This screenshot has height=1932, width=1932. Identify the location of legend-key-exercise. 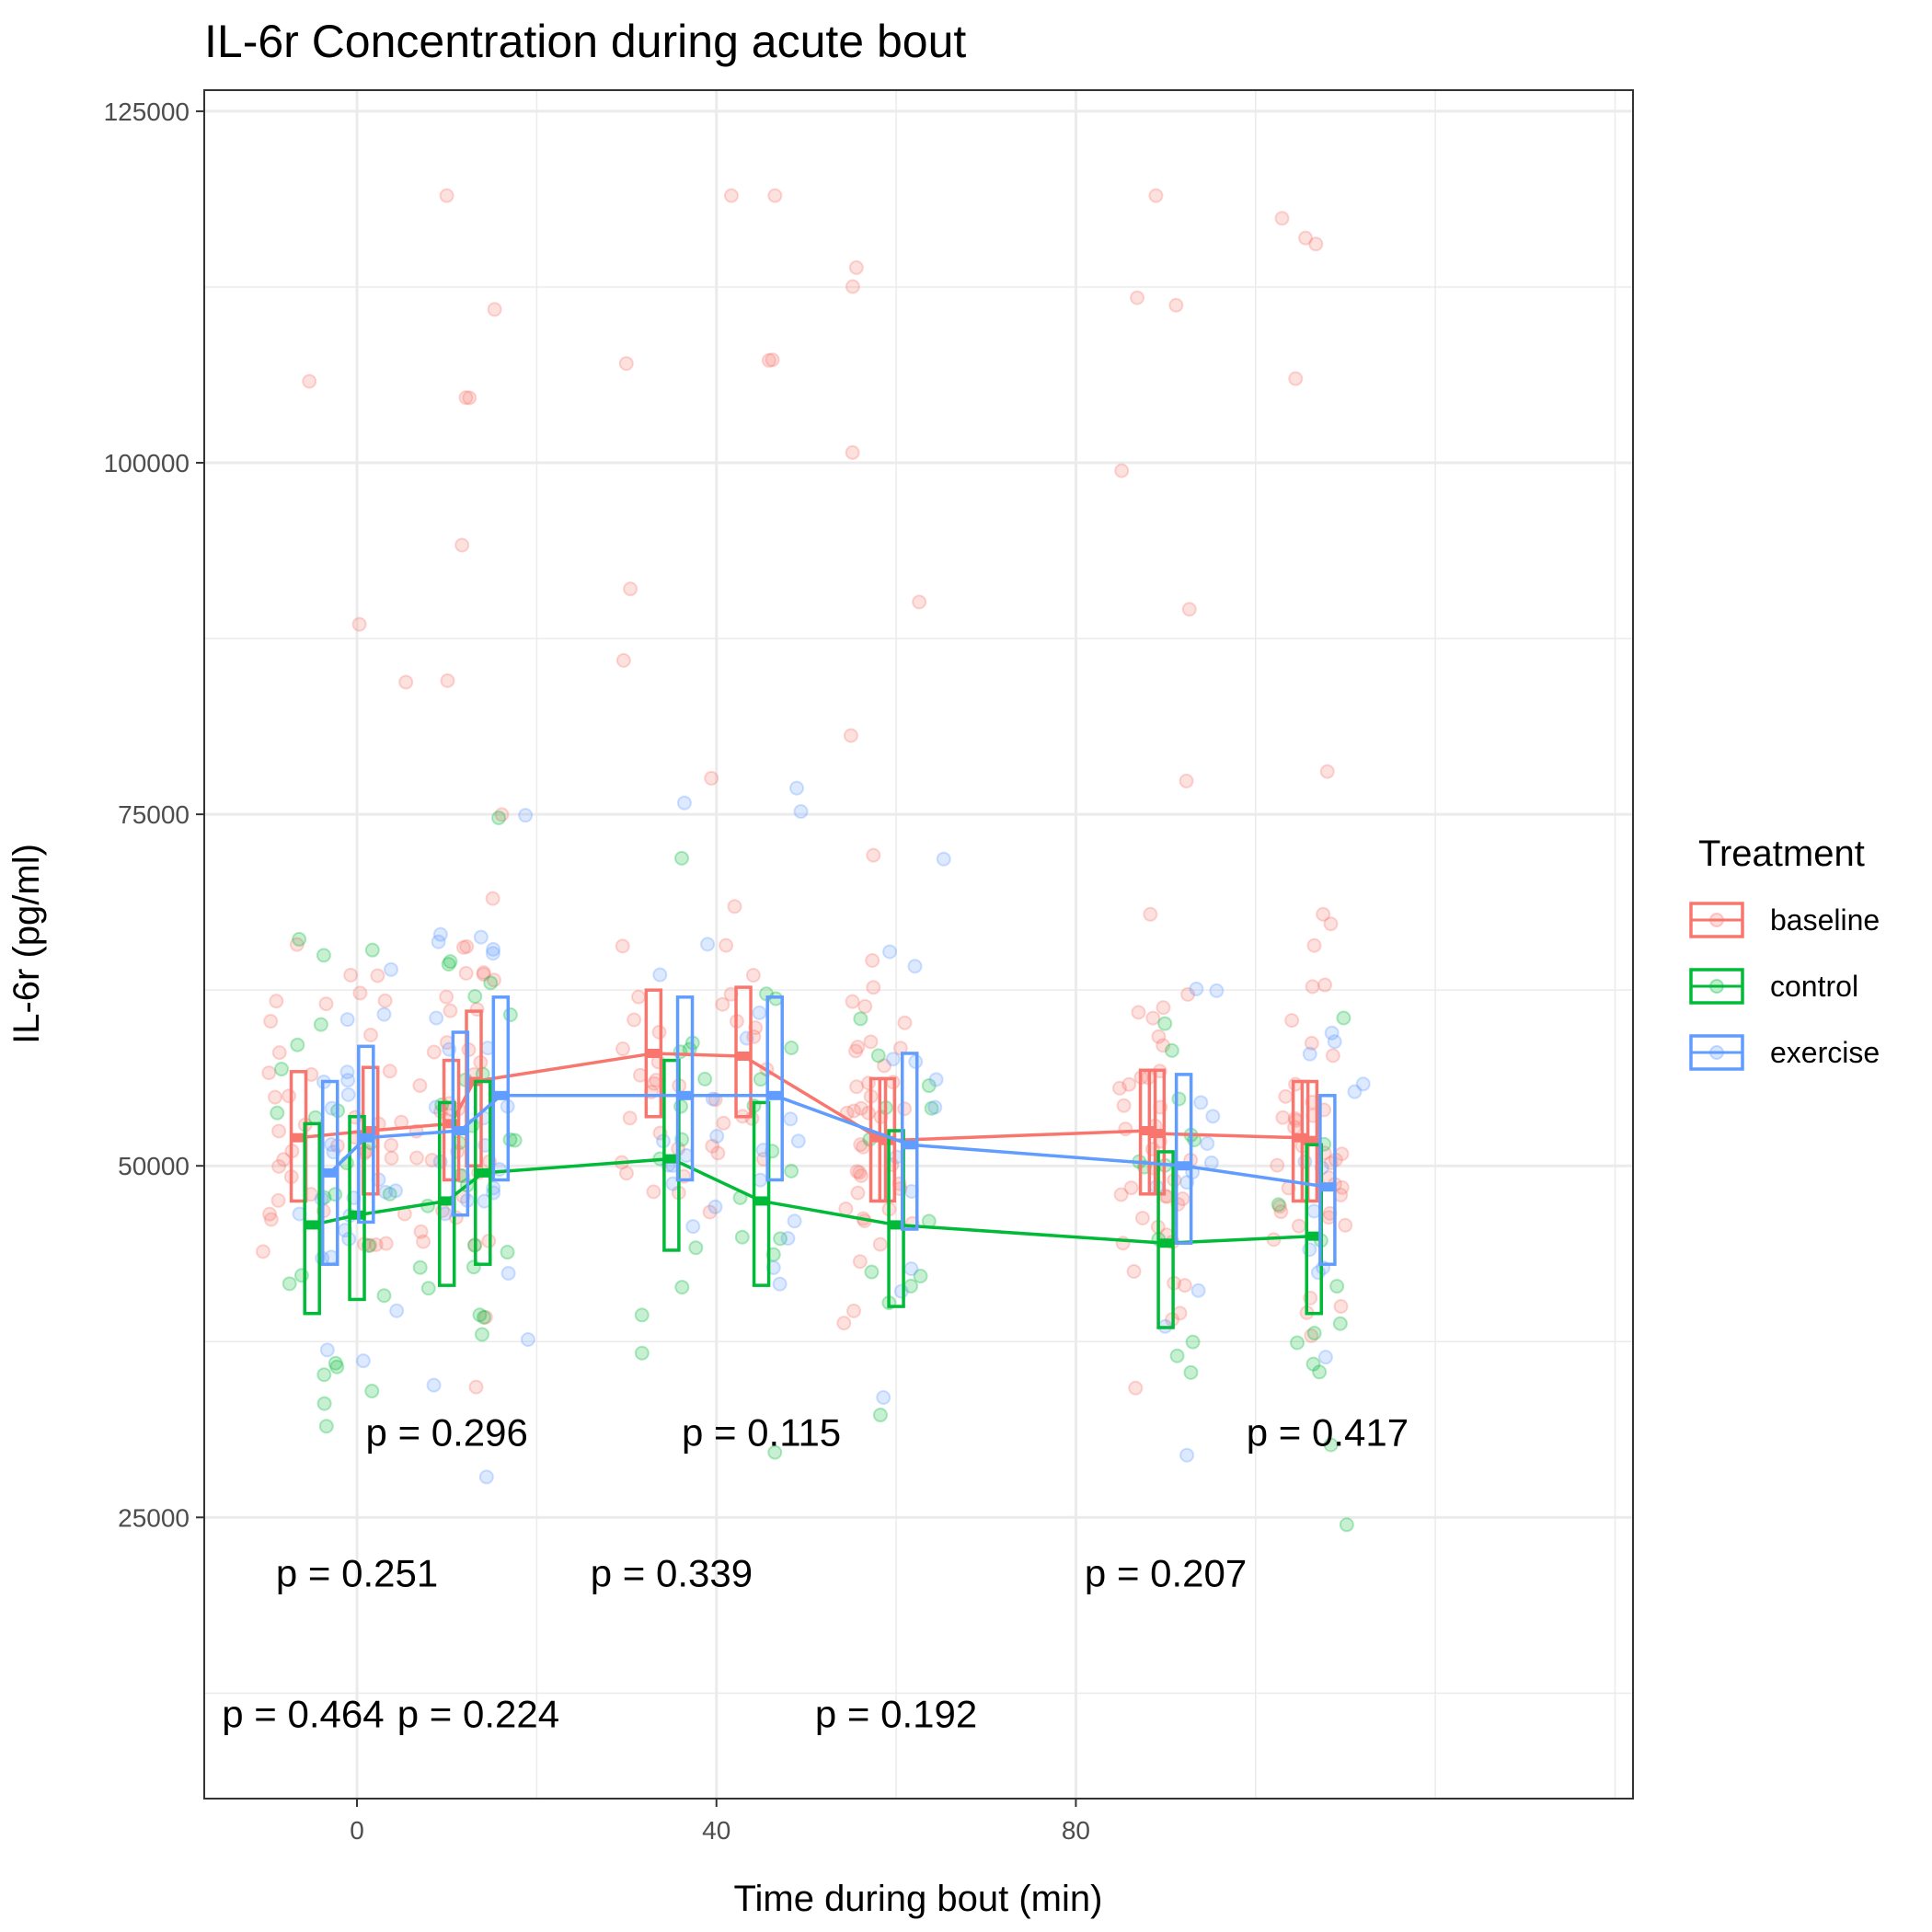
(1716, 1052).